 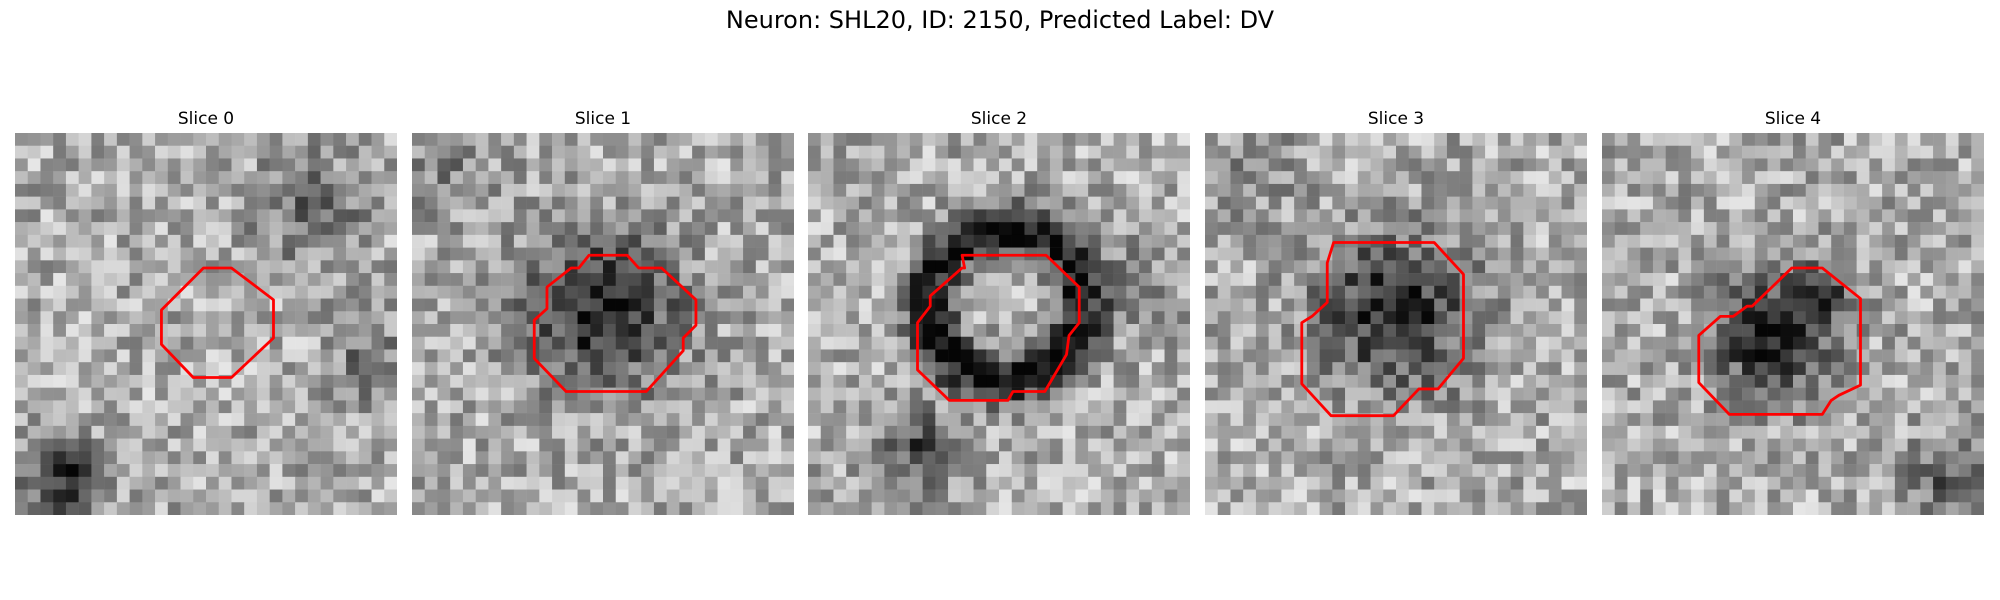 I want to click on slice-title: Slice 1, so click(x=603, y=119).